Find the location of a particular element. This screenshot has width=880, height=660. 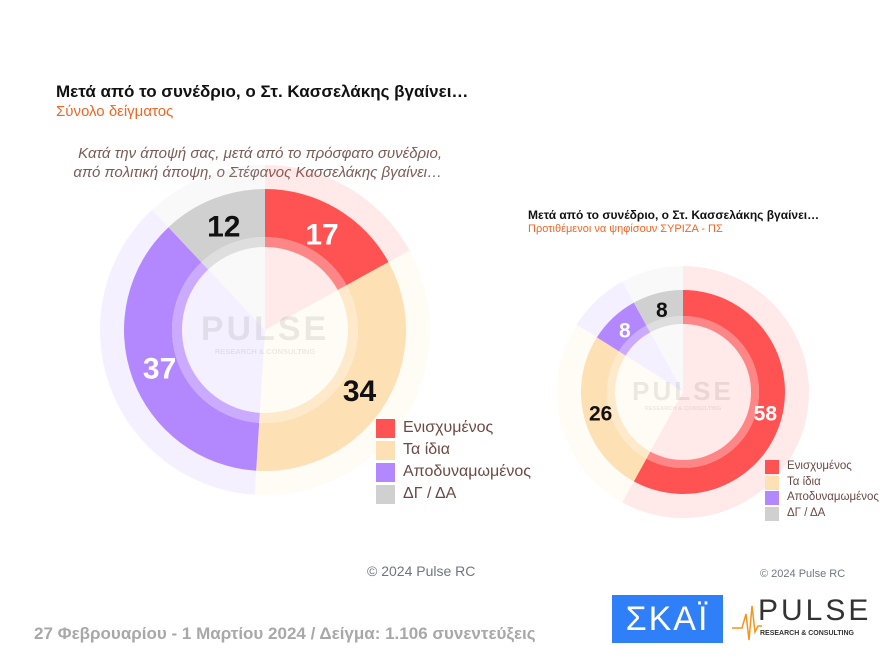

data-label: 12 is located at coordinates (223, 227).